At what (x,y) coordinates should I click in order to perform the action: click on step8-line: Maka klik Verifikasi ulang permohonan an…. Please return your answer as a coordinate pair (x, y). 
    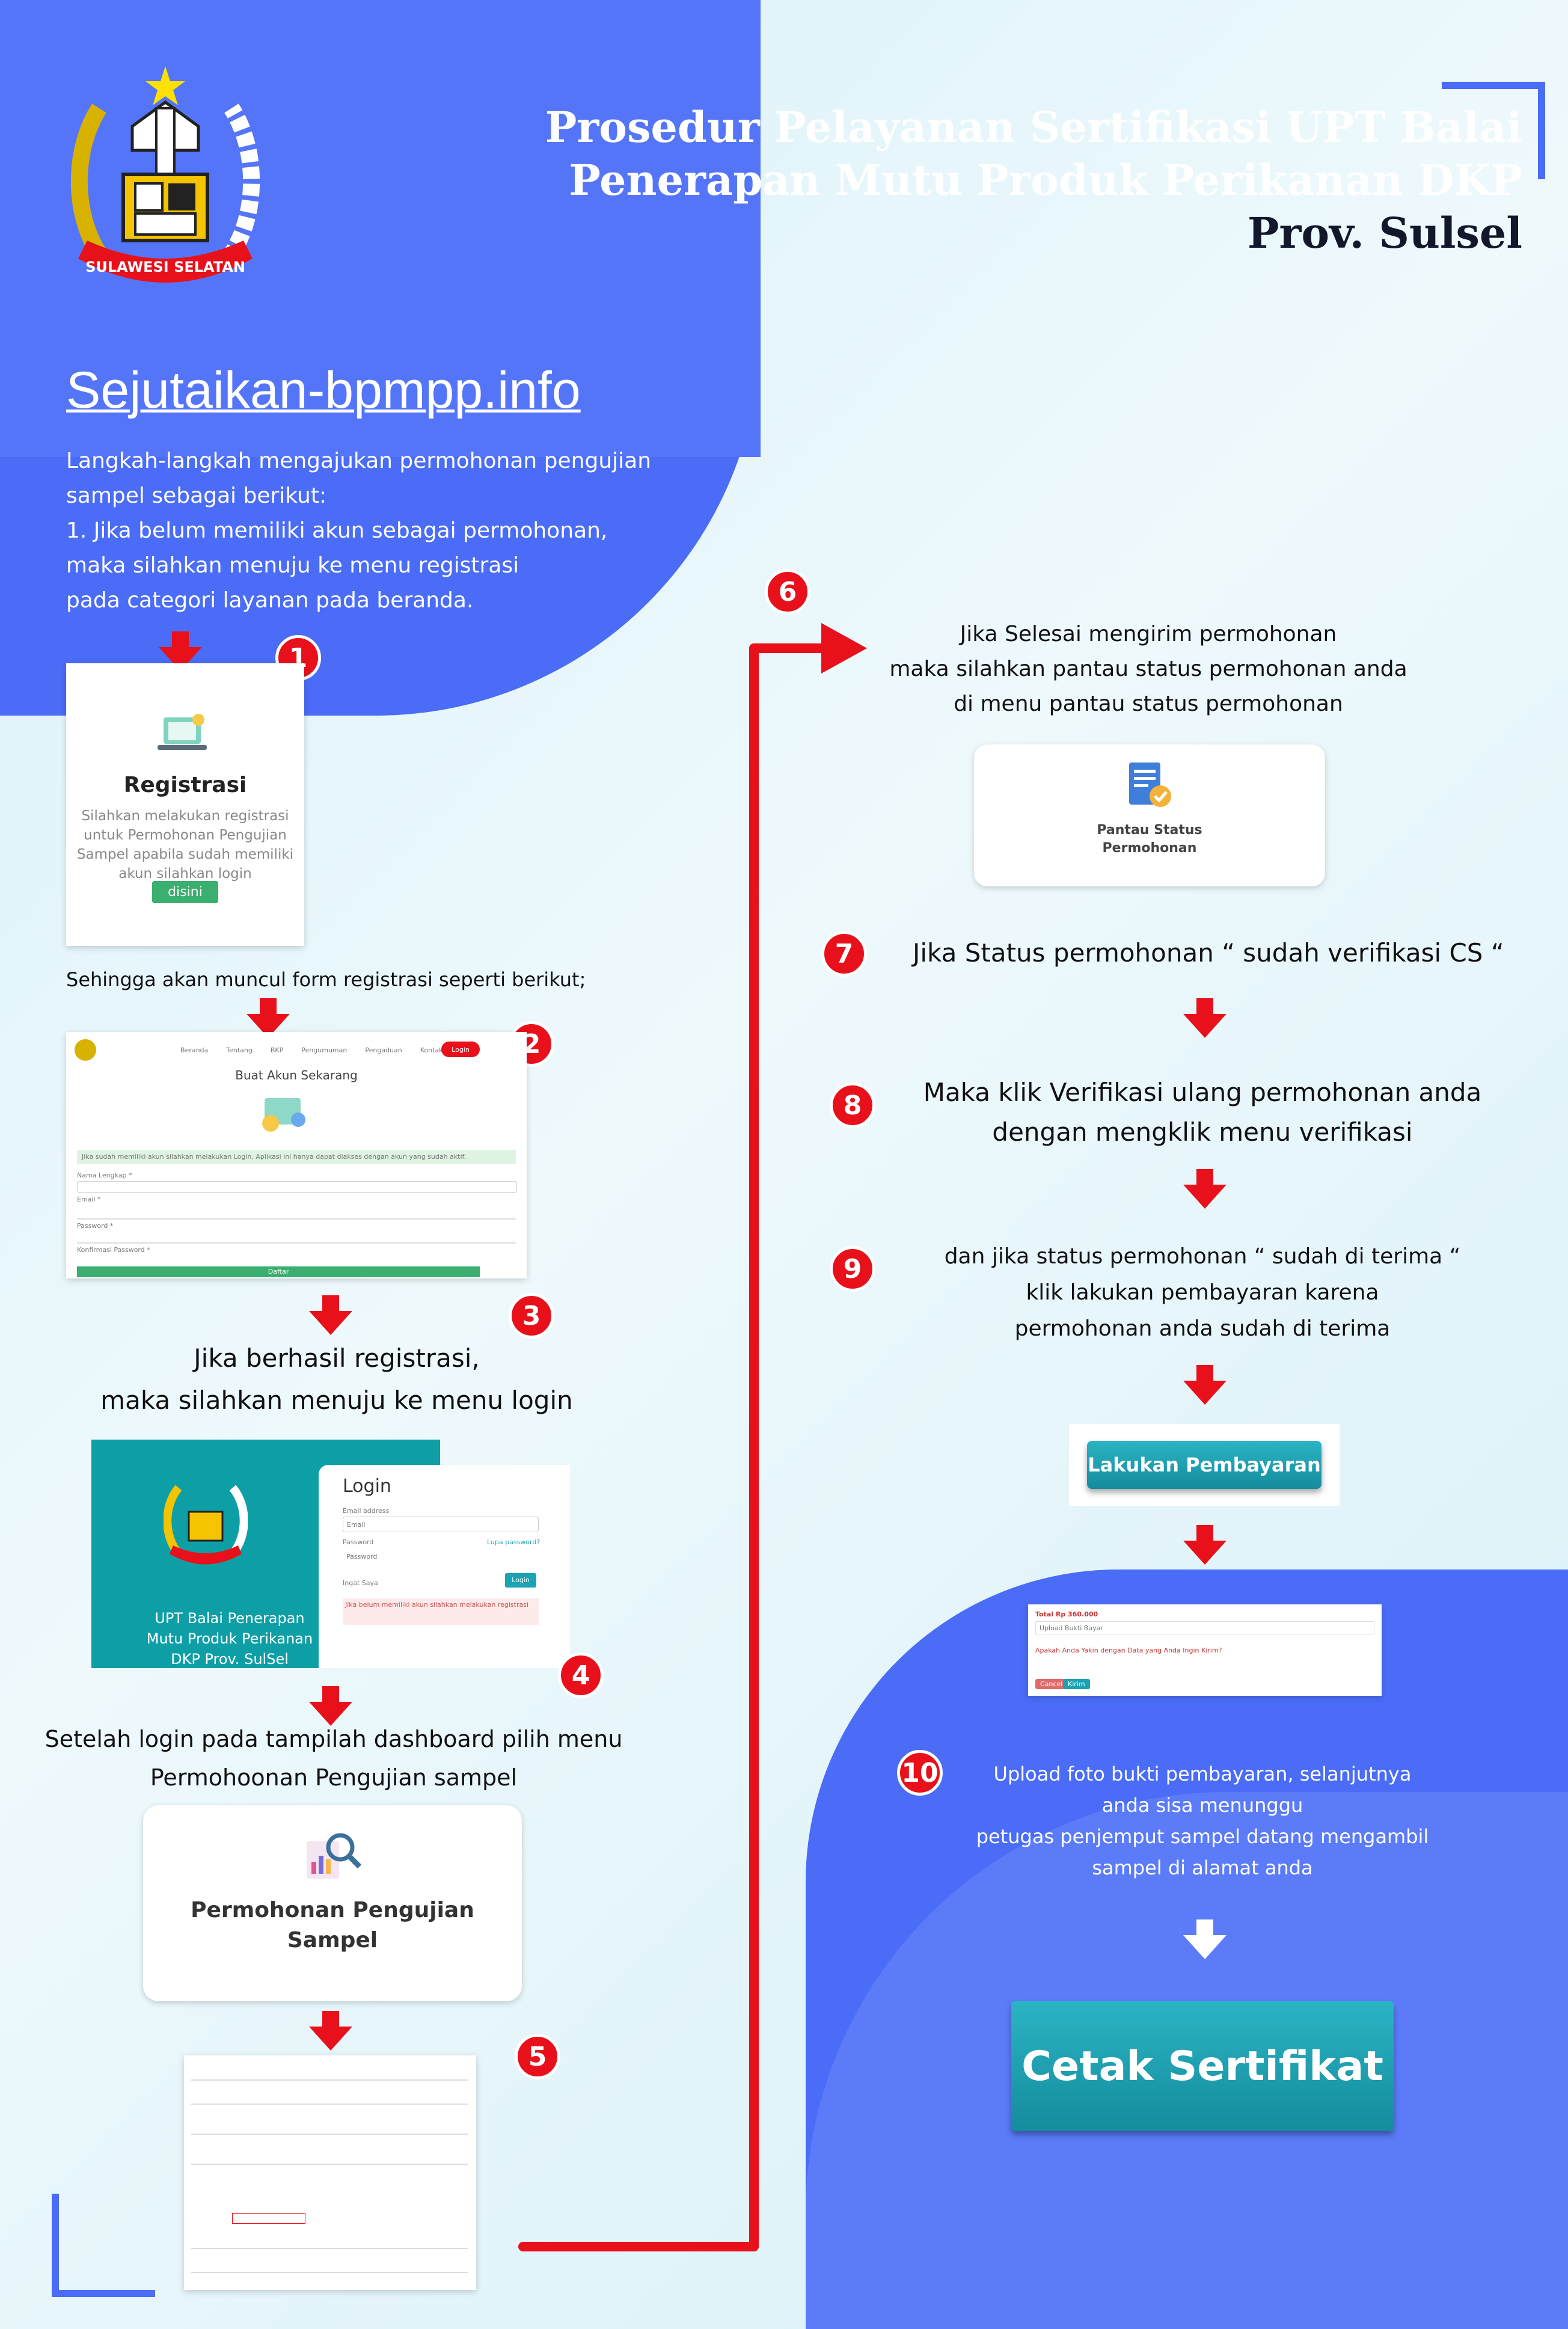
    Looking at the image, I should click on (1202, 1092).